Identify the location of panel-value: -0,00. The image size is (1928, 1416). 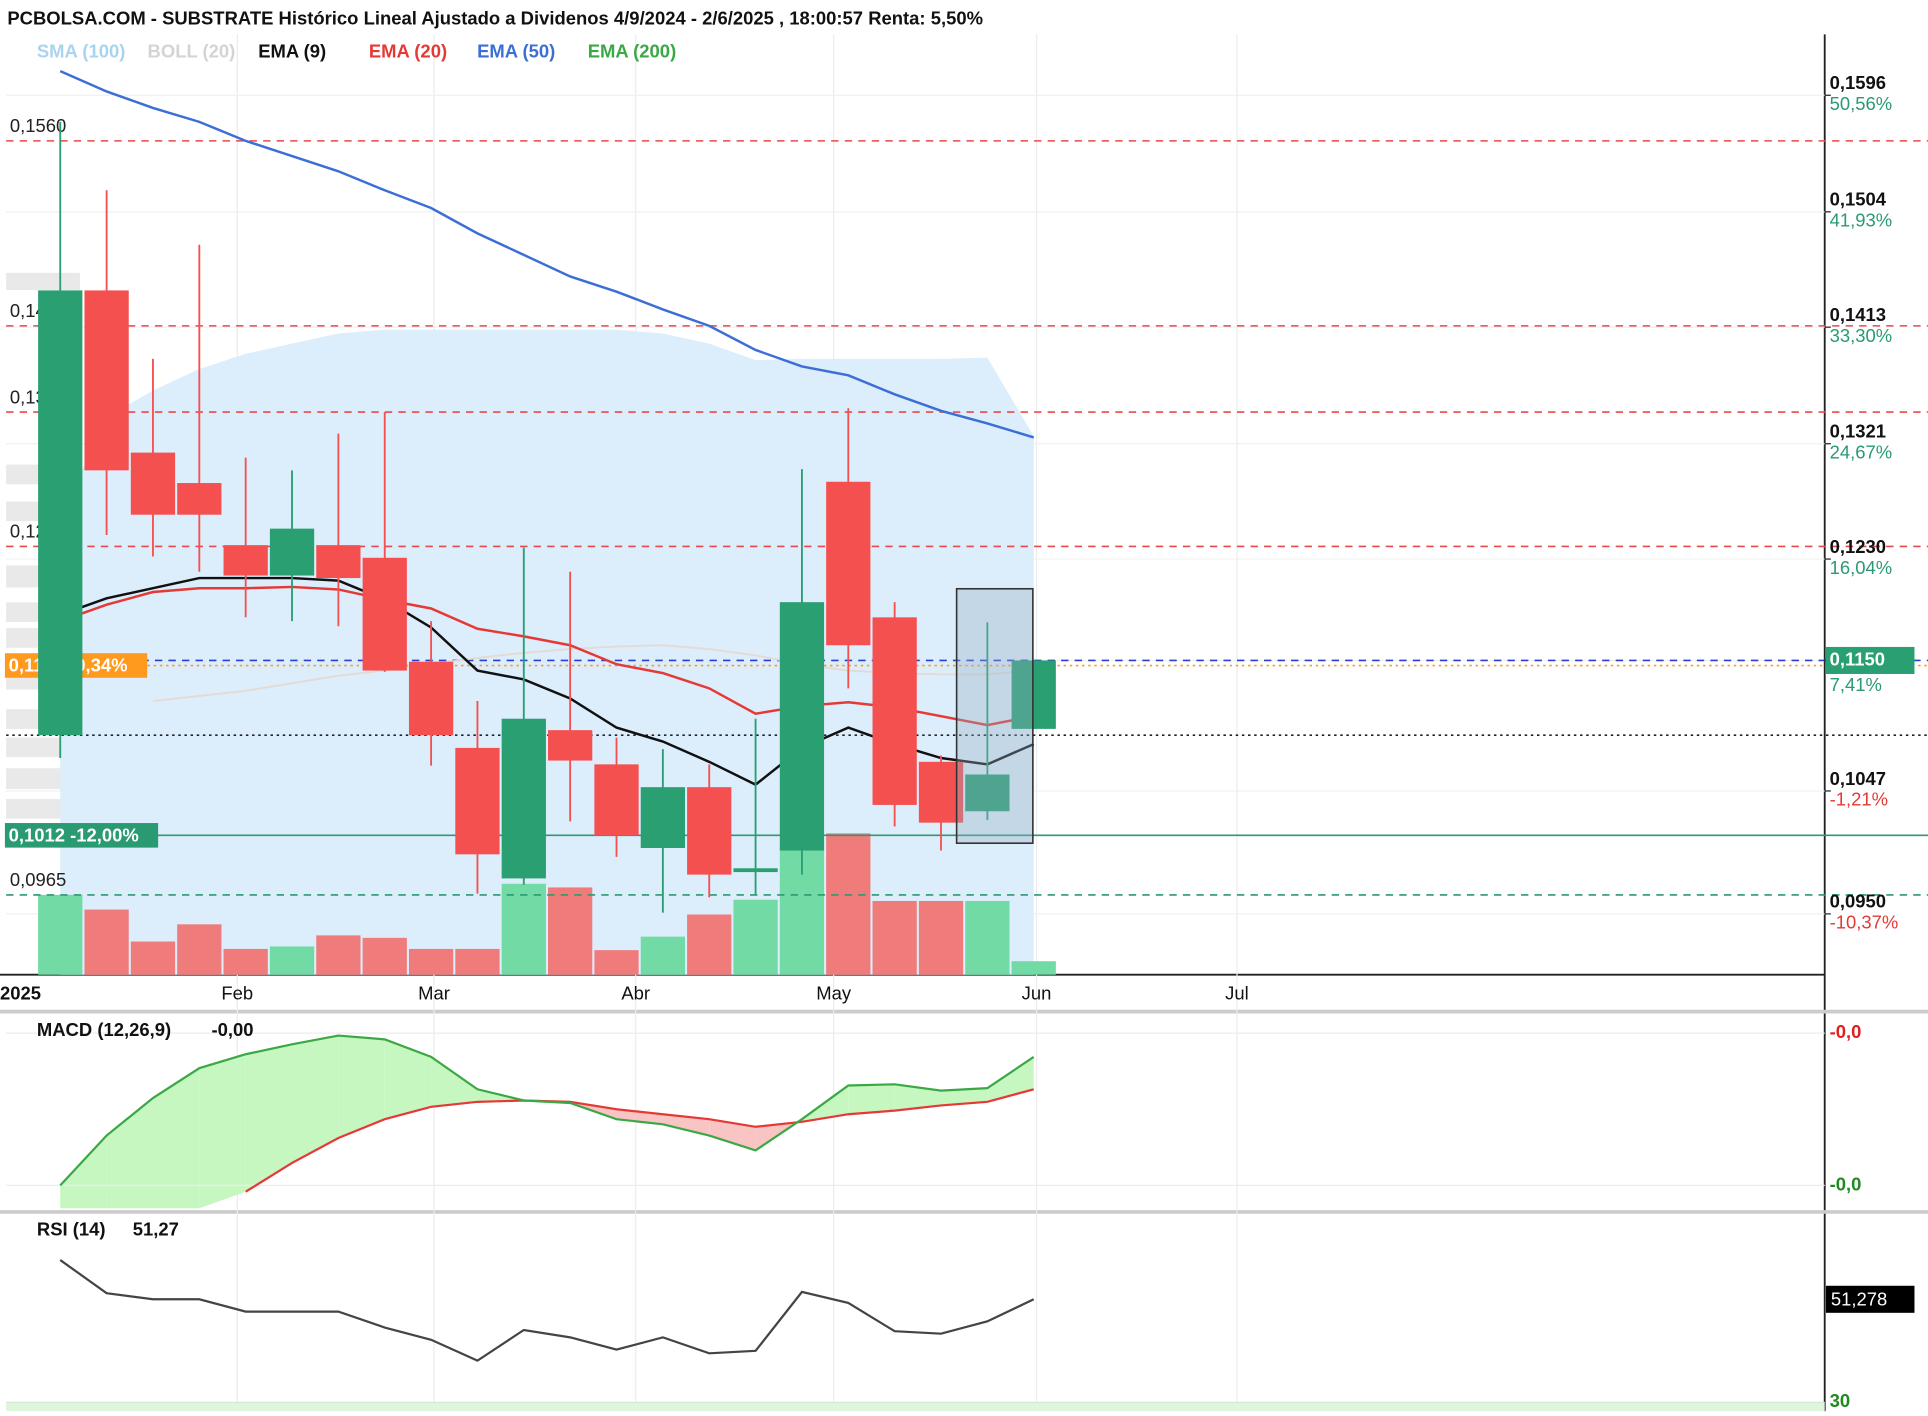
(232, 1029).